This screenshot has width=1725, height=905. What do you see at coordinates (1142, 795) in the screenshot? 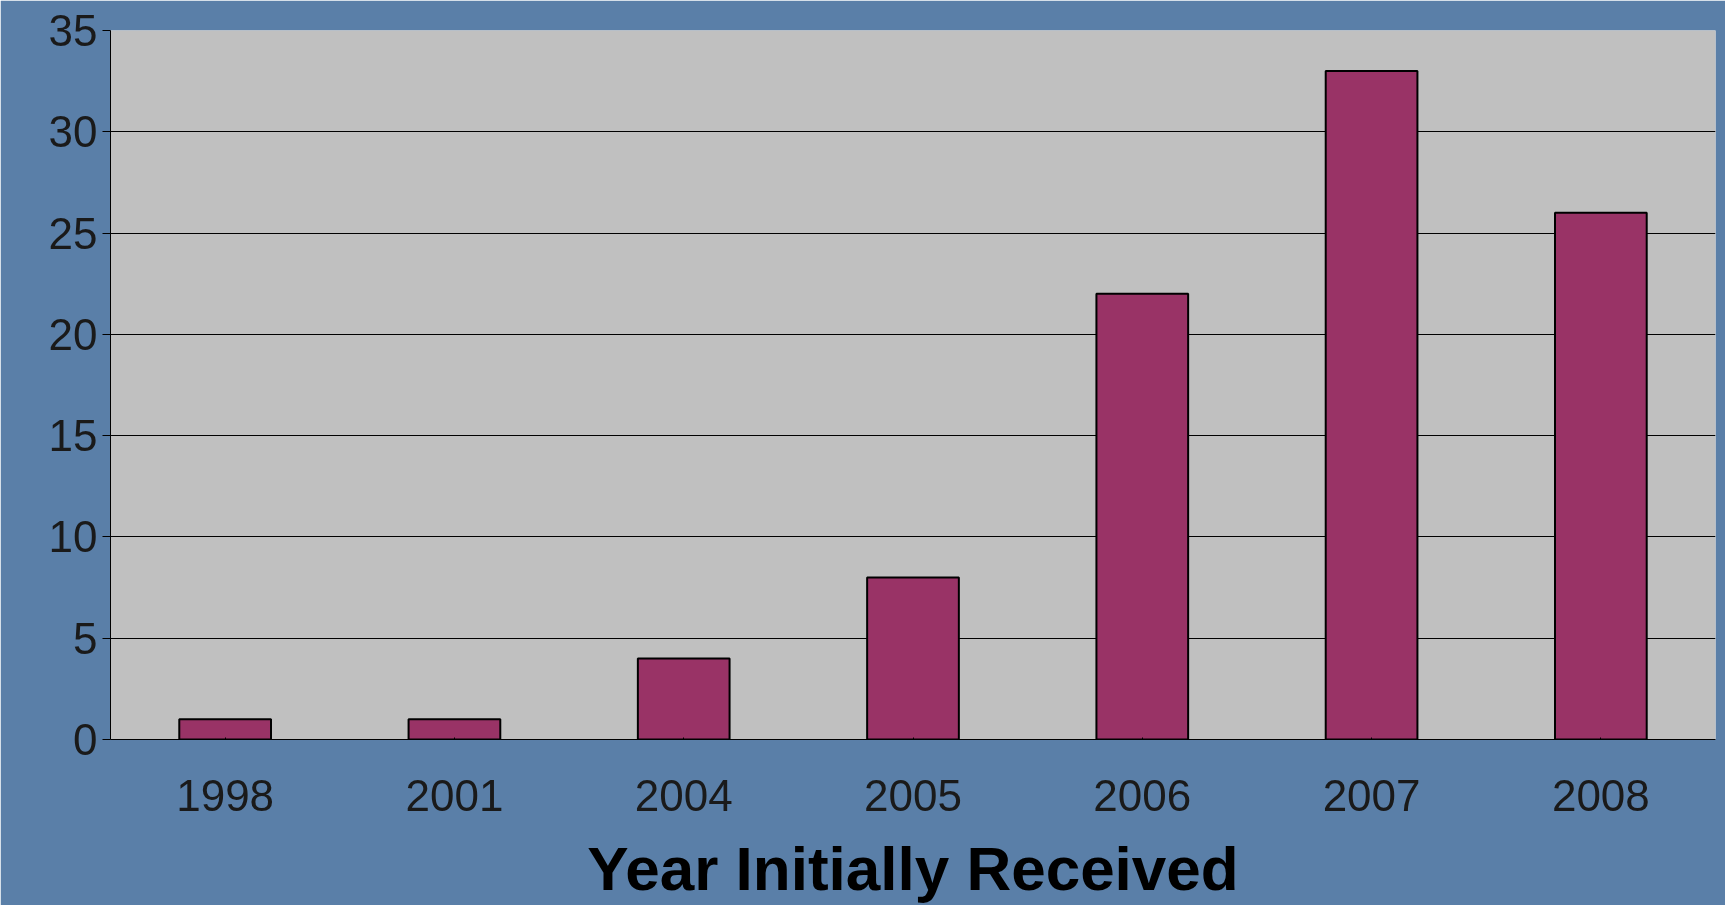
I see `x-tick-label: 2006` at bounding box center [1142, 795].